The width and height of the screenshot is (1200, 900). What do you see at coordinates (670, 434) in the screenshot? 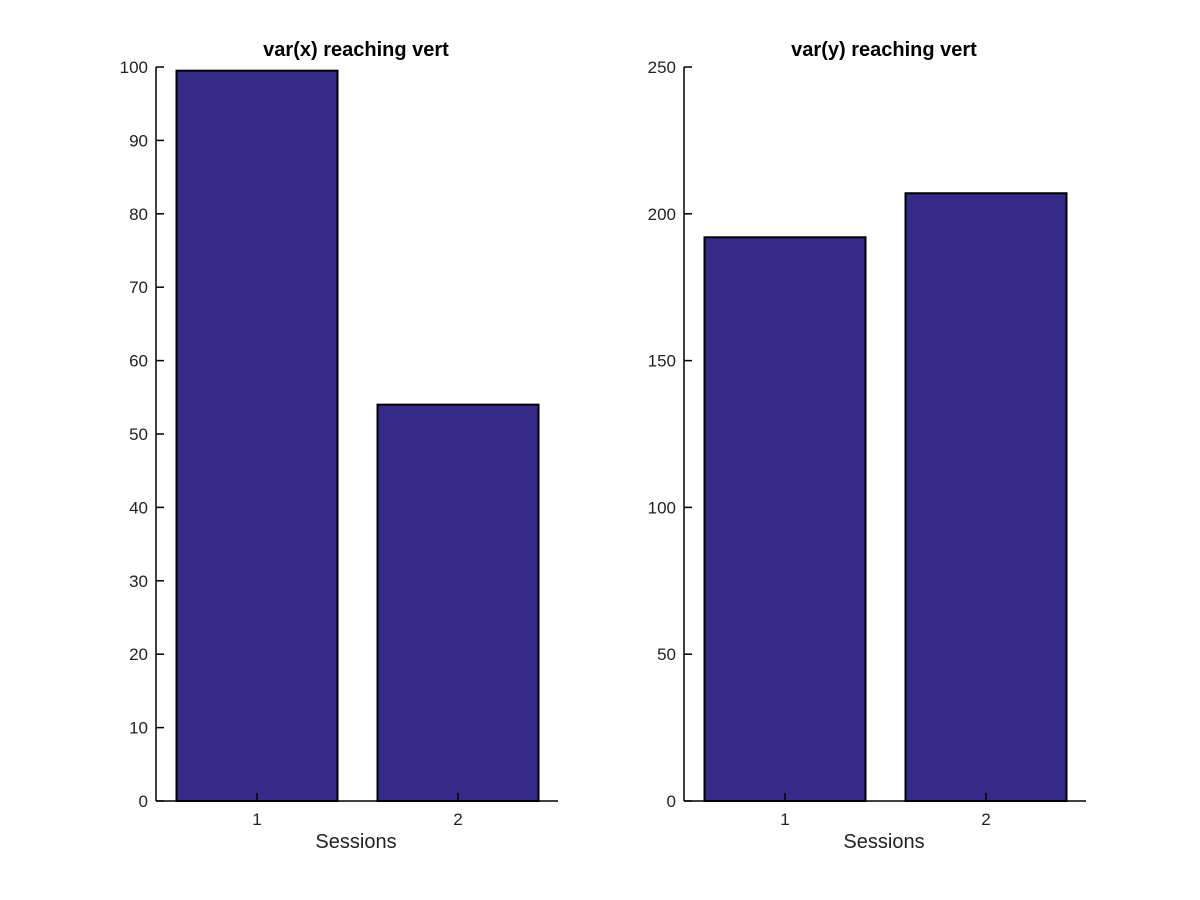
I see `y-axis: 0 50 100 150 200 250` at bounding box center [670, 434].